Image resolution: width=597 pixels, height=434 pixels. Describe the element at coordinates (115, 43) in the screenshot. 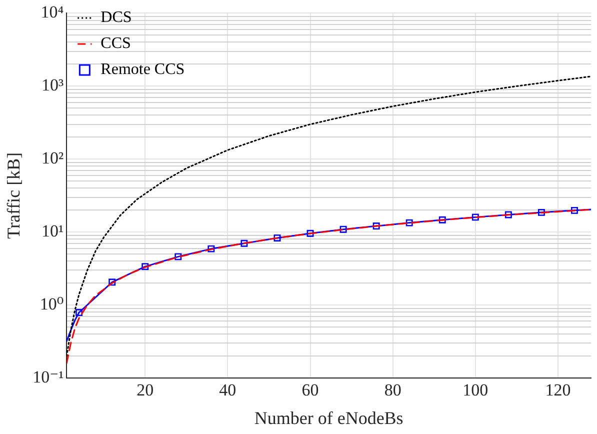

I see `legend-label: CCS` at that location.